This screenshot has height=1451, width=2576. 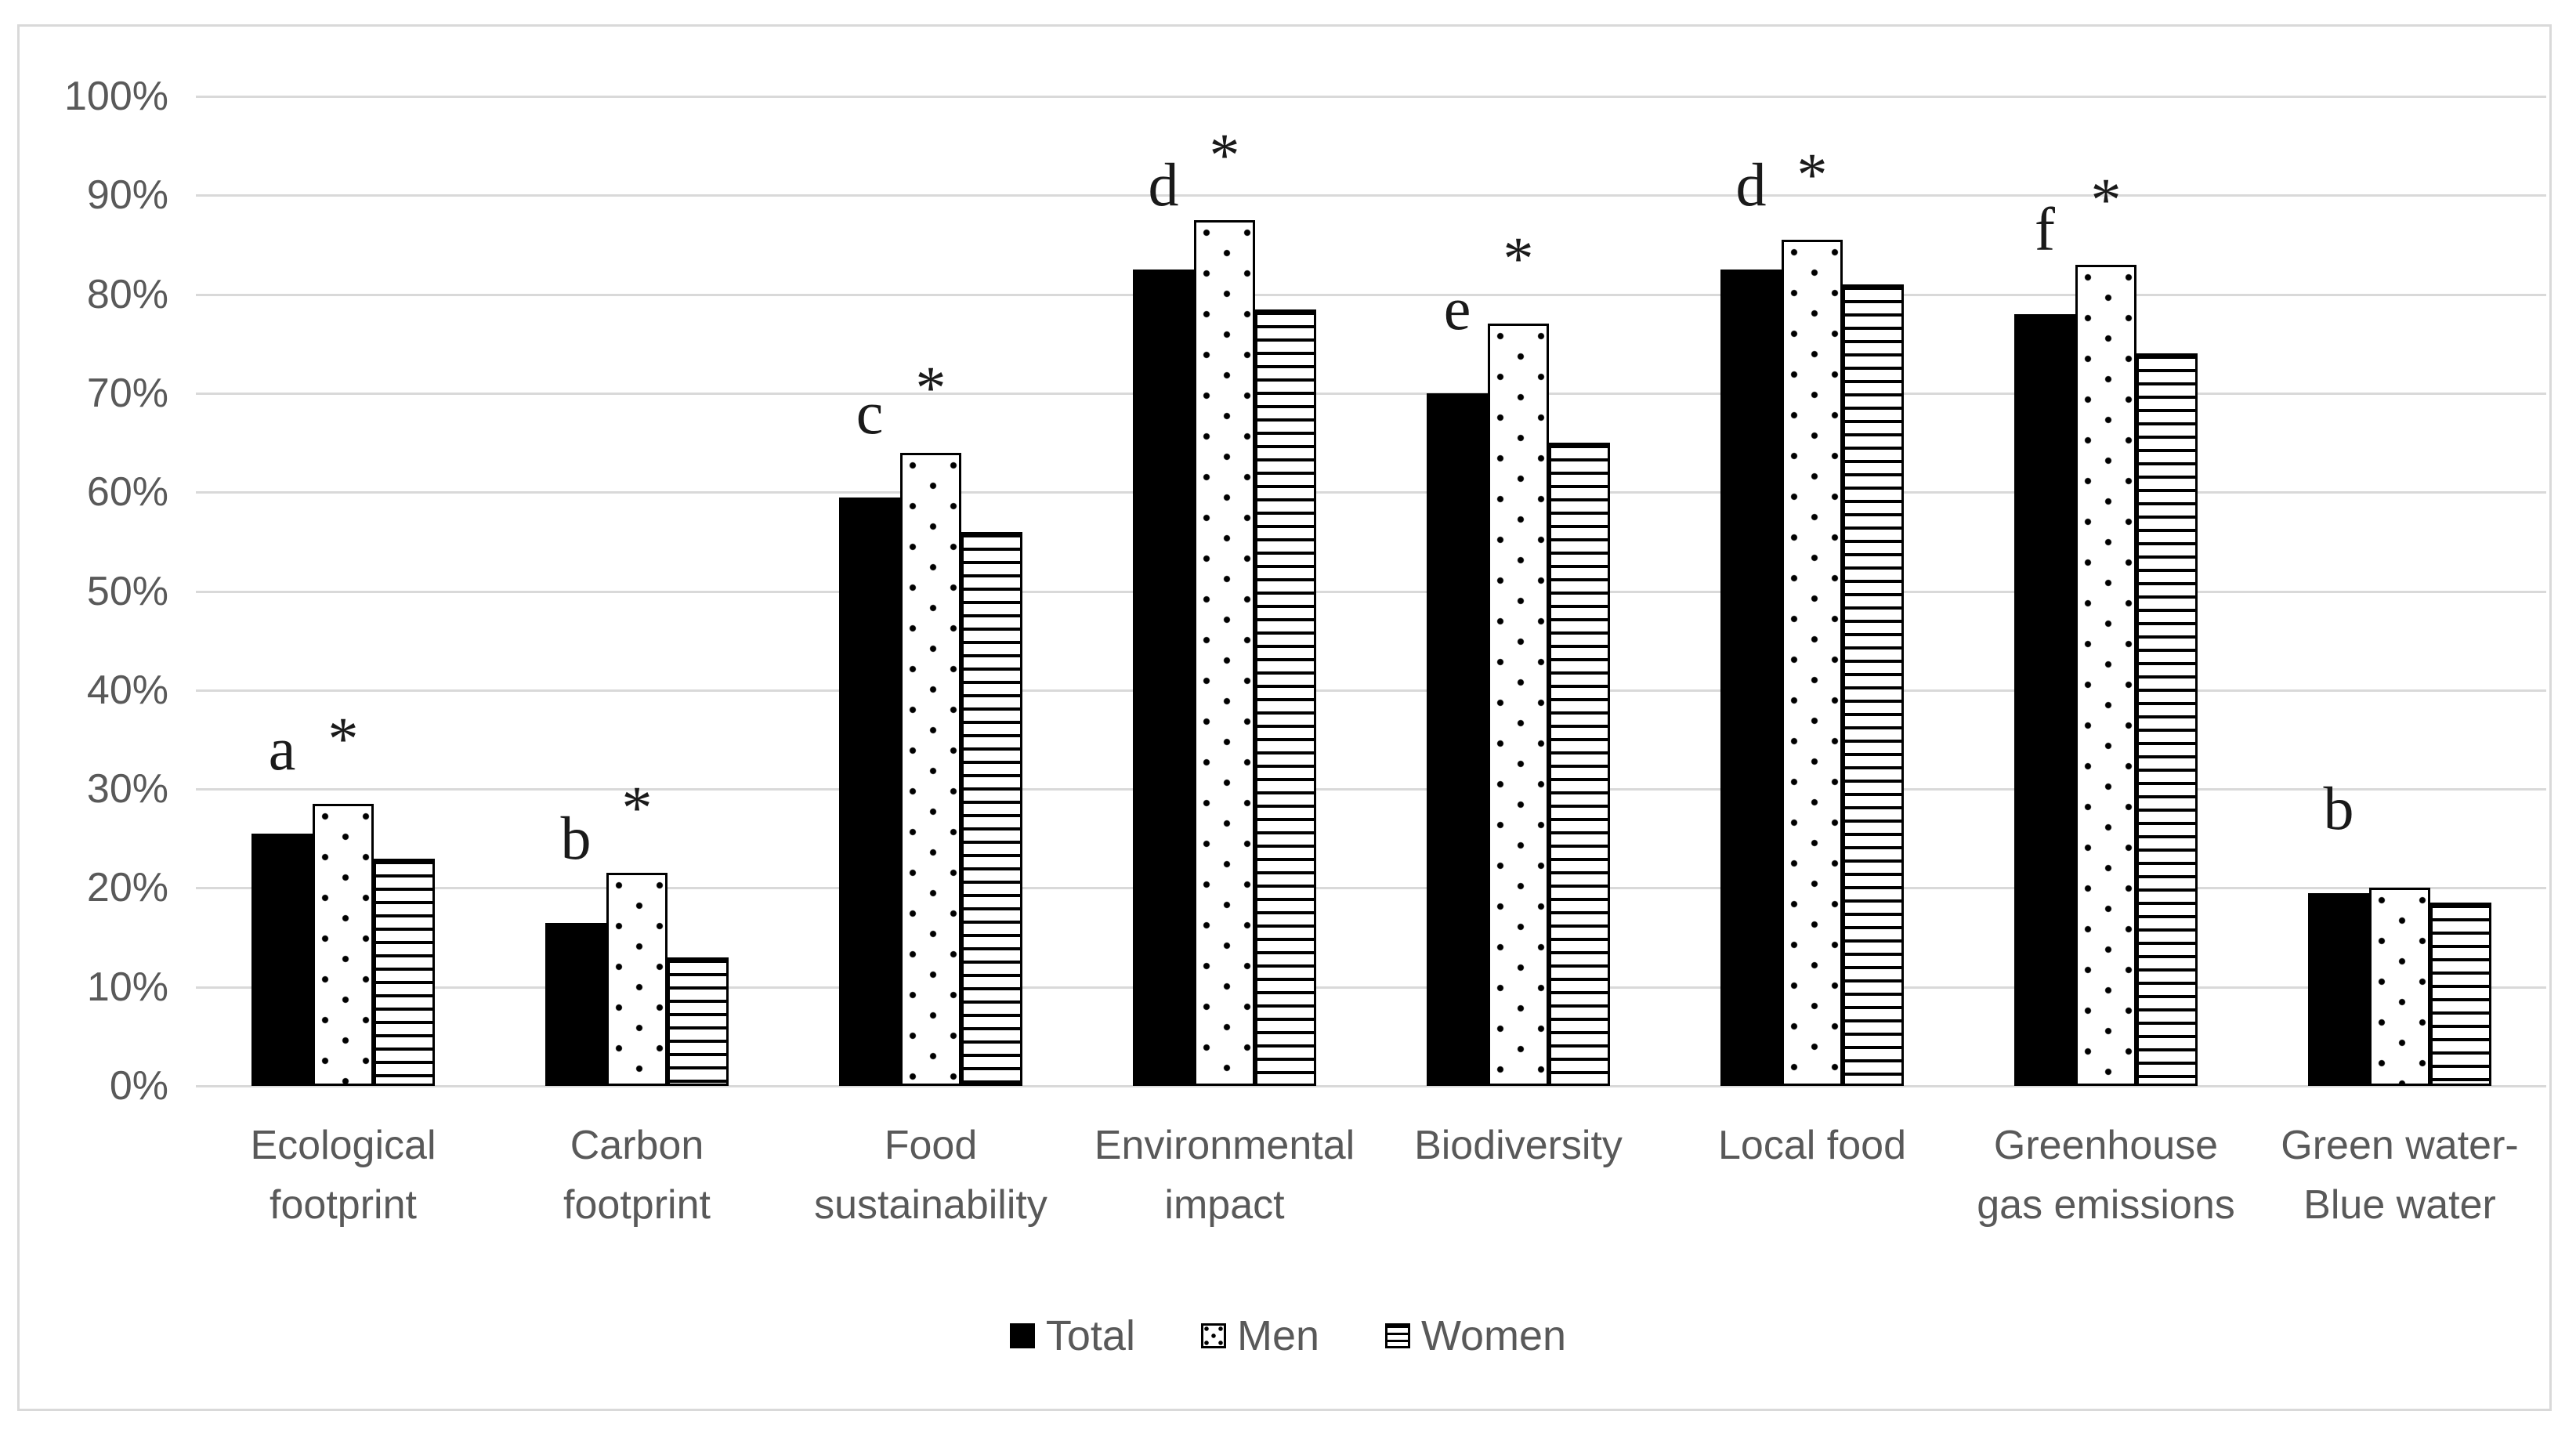 What do you see at coordinates (127, 888) in the screenshot?
I see `y-axis-tick-label: 20%` at bounding box center [127, 888].